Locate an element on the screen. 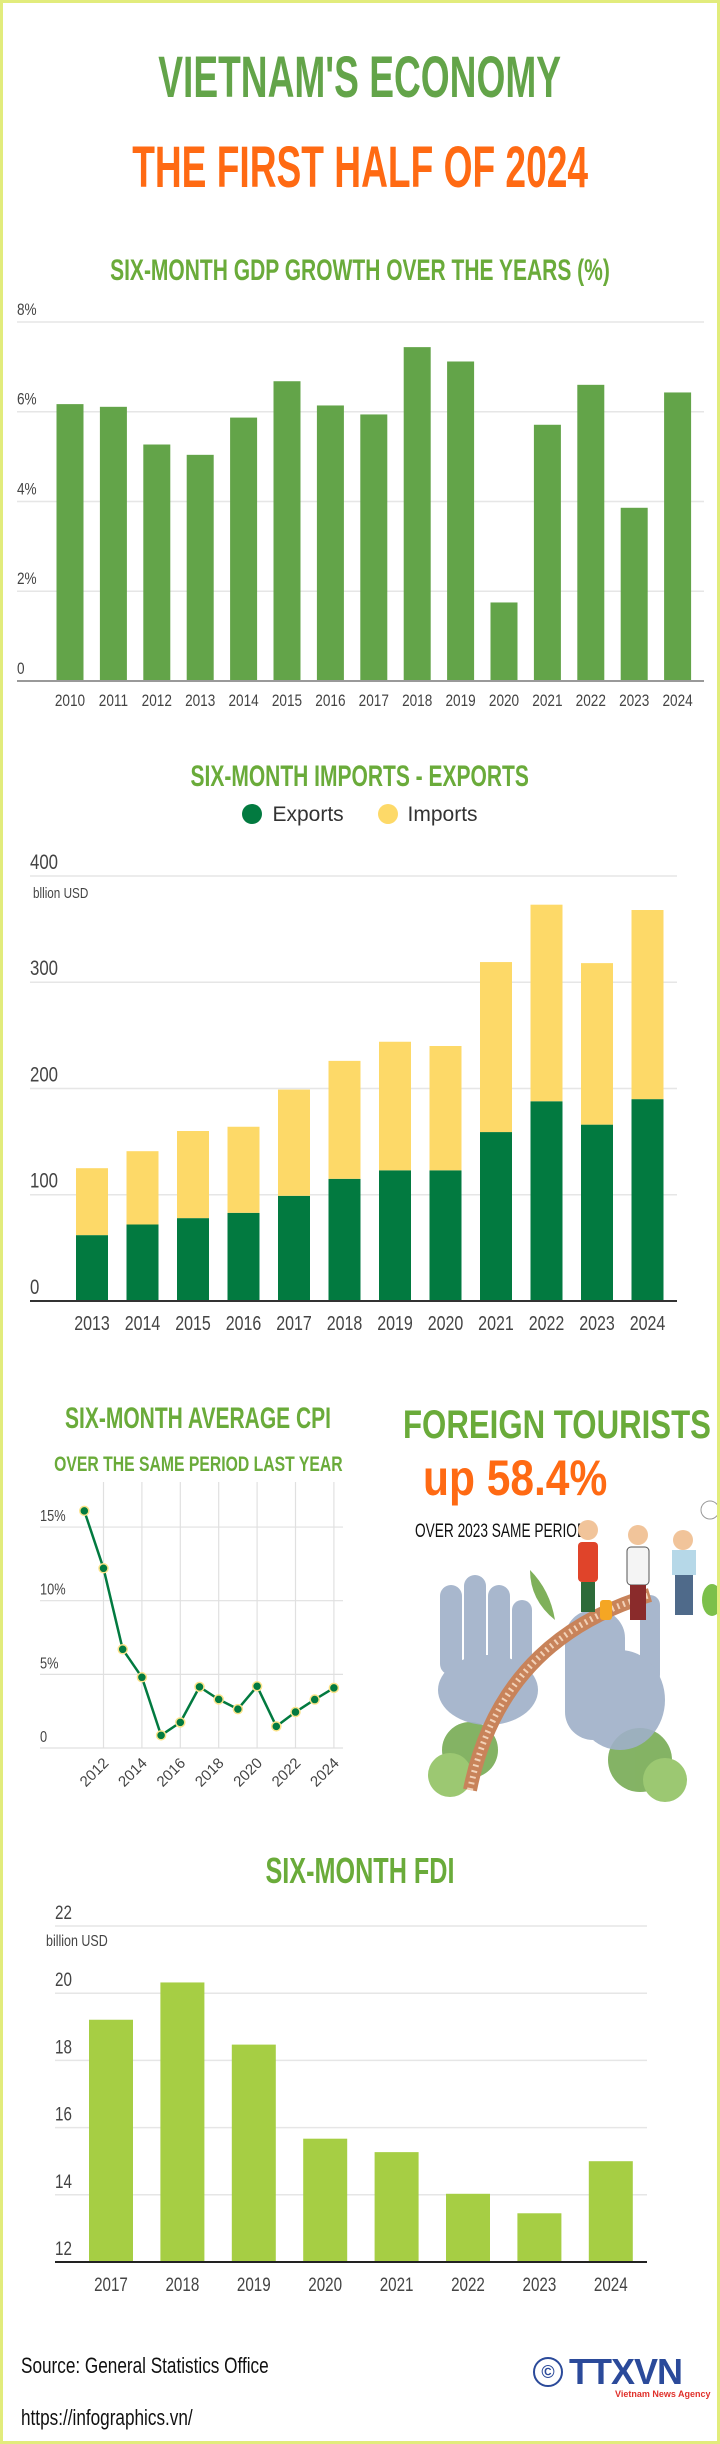 This screenshot has width=720, height=2444. source-text: Source: General Statistics Office is located at coordinates (145, 2365).